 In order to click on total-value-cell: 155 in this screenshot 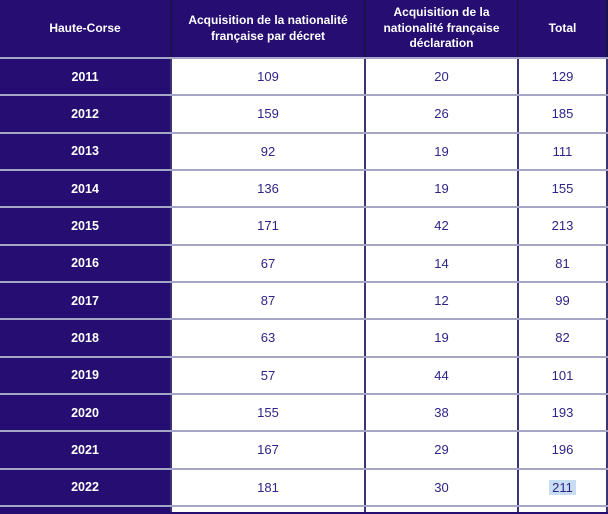, I will do `click(562, 188)`.